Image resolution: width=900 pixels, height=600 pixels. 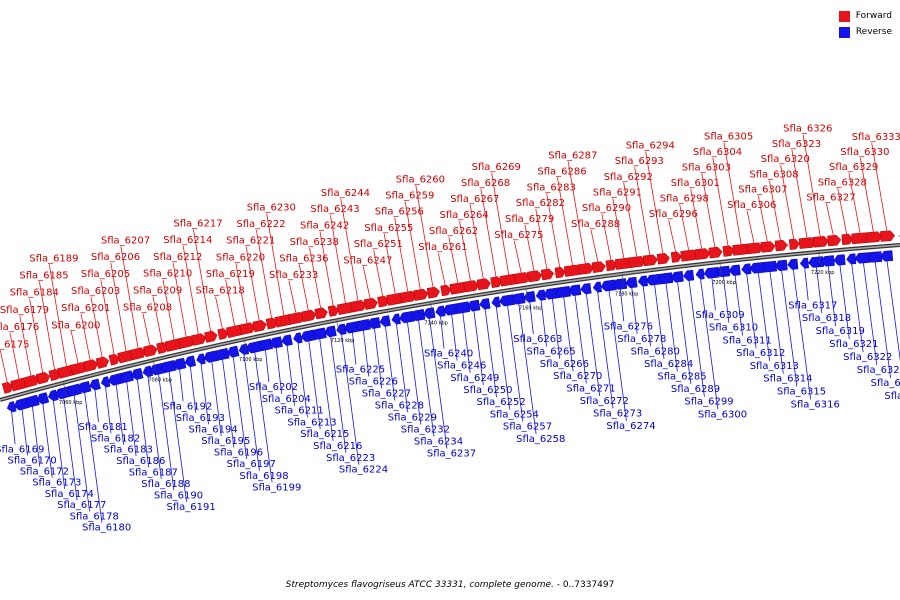 What do you see at coordinates (230, 274) in the screenshot?
I see `gene-label-Sfla_6219: Sfla_6219` at bounding box center [230, 274].